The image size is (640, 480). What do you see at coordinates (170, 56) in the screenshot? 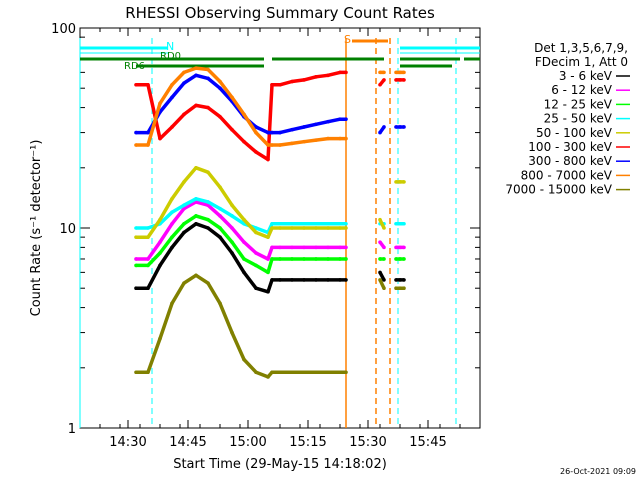
I see `decimation-label-rd0: RD0` at bounding box center [170, 56].